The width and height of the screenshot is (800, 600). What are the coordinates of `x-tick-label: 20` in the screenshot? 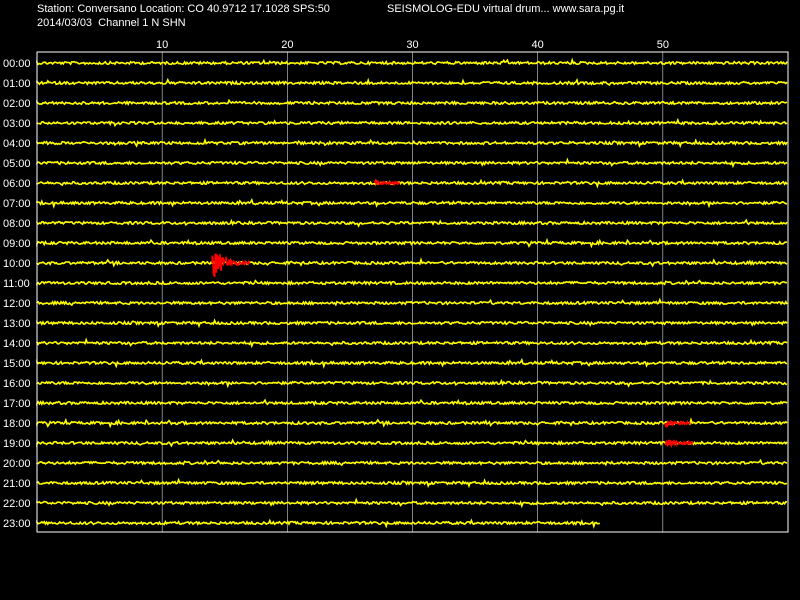 It's located at (287, 45).